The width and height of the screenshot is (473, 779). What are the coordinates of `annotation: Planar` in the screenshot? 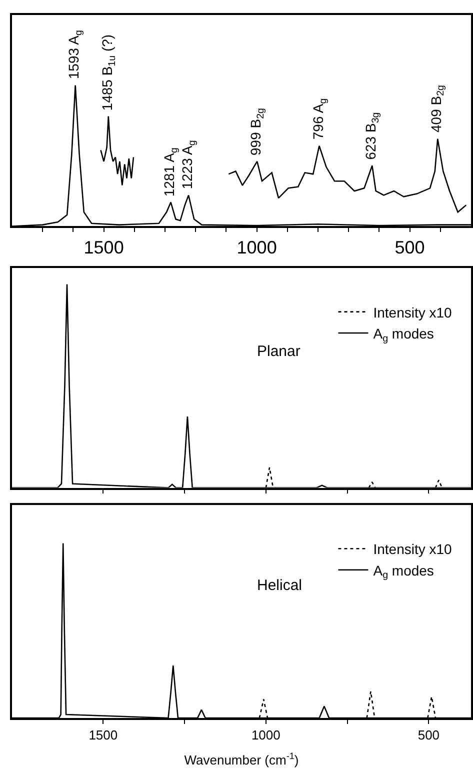 It's located at (278, 351).